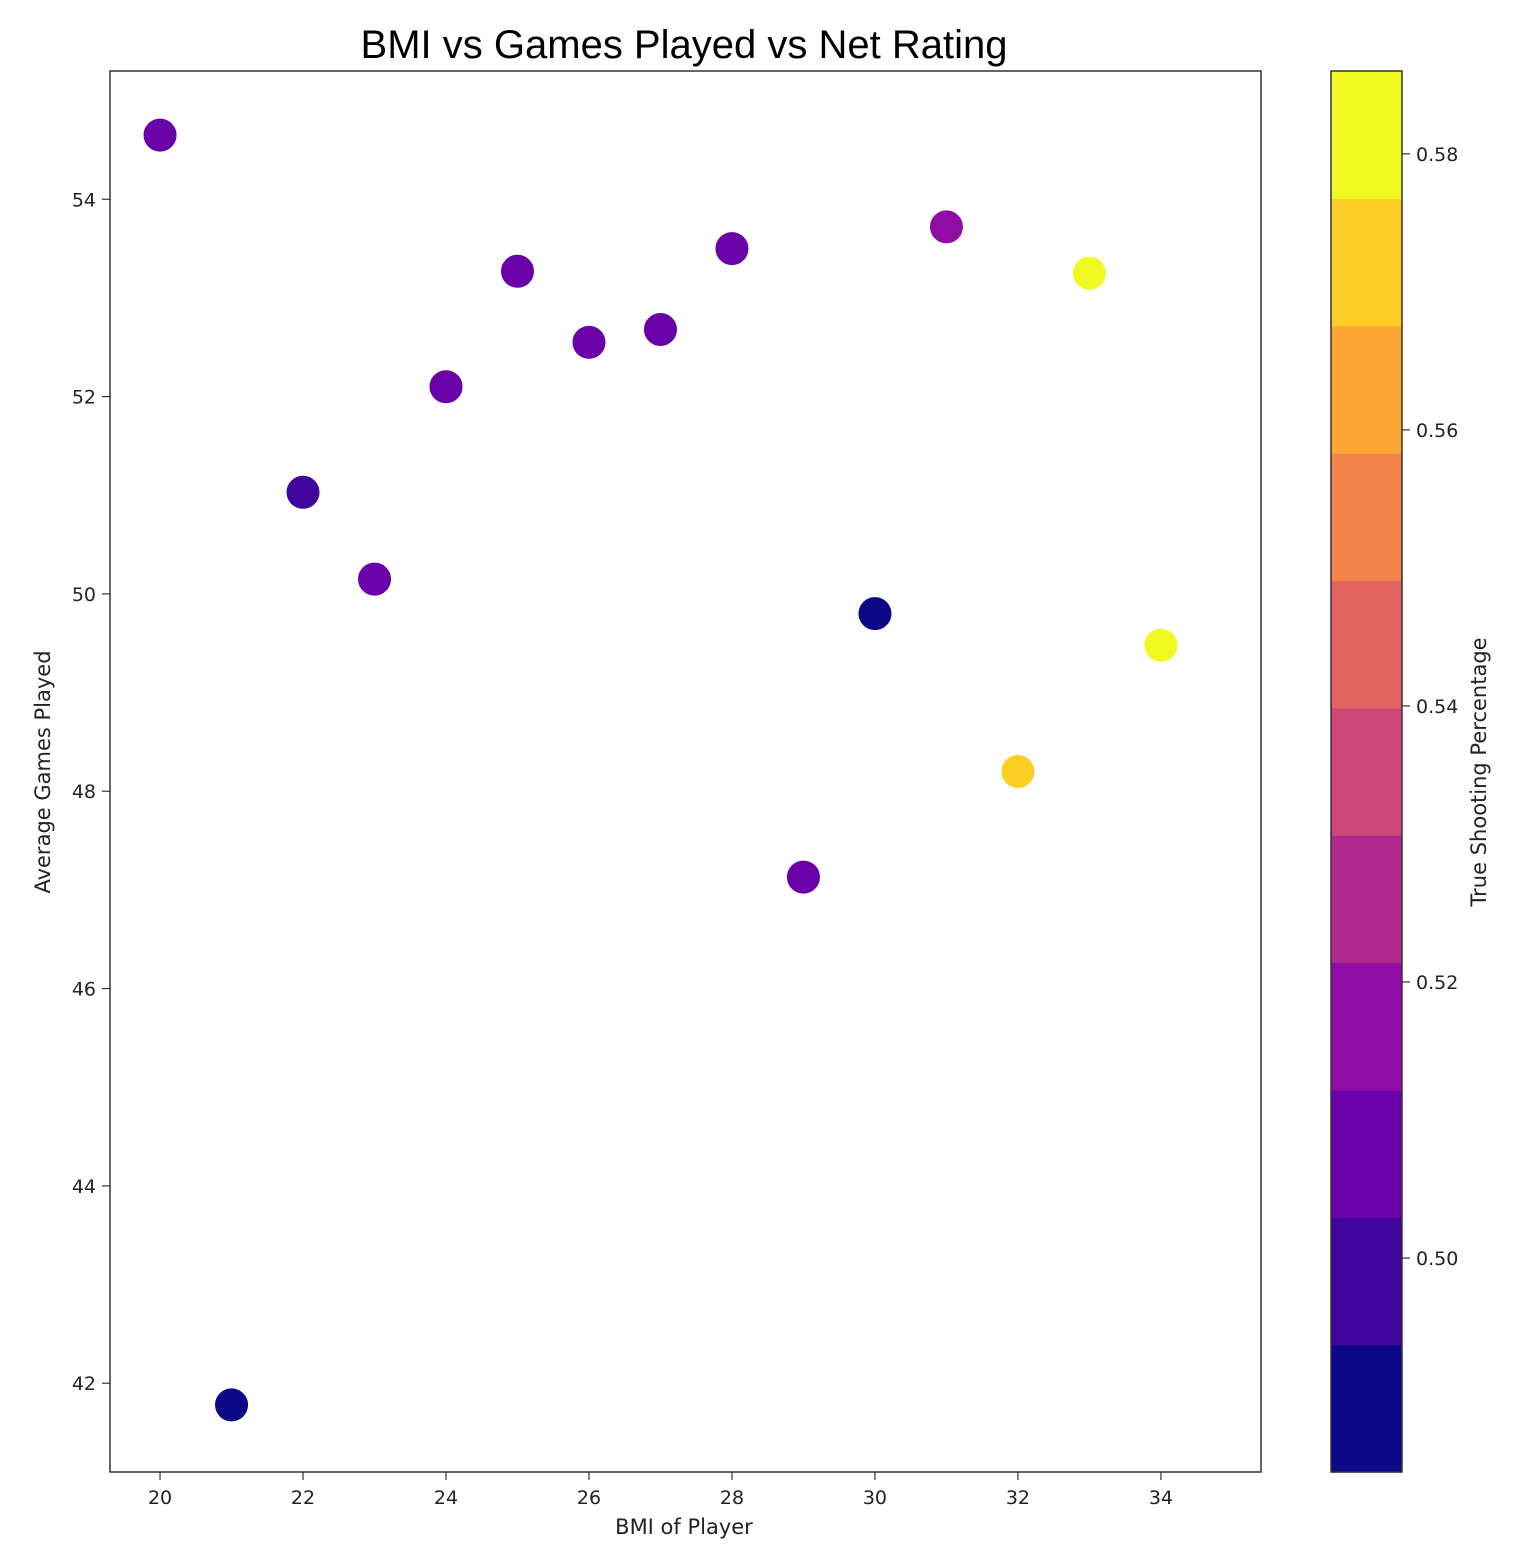 Image resolution: width=1540 pixels, height=1562 pixels. What do you see at coordinates (84, 200) in the screenshot?
I see `y-tick-label: 54` at bounding box center [84, 200].